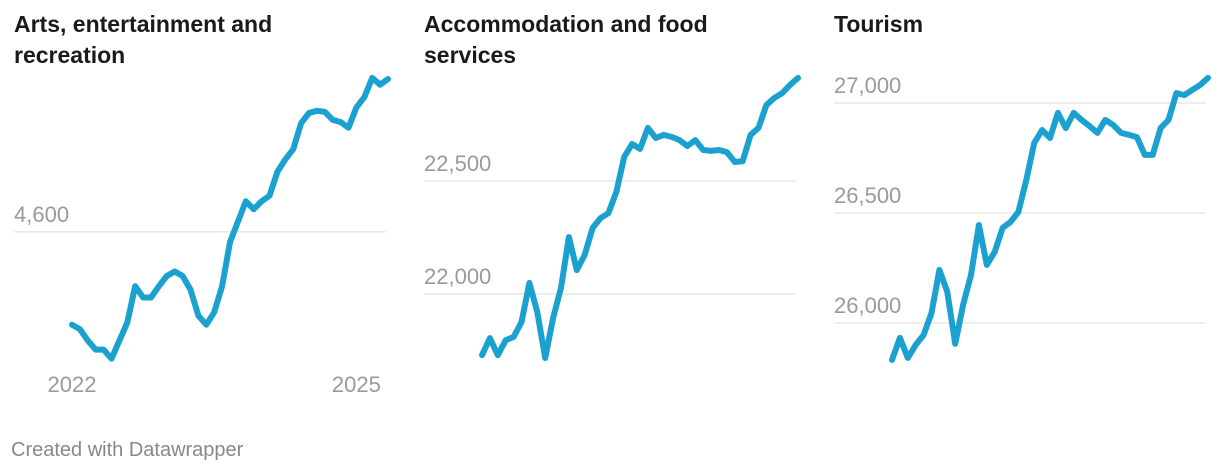 The width and height of the screenshot is (1220, 476). Describe the element at coordinates (127, 450) in the screenshot. I see `footer: Created with Datawrapper` at that location.